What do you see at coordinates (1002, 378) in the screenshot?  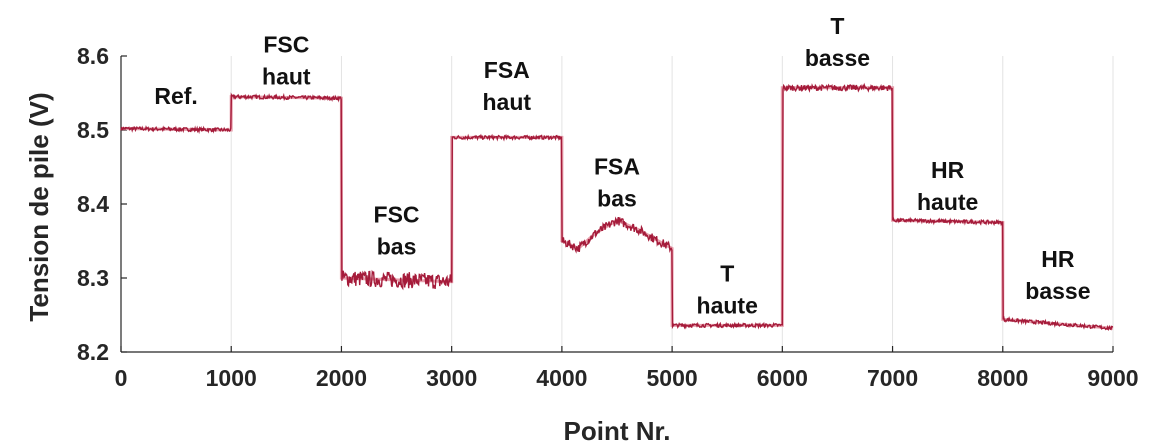 I see `x-tick-label-8: 8000` at bounding box center [1002, 378].